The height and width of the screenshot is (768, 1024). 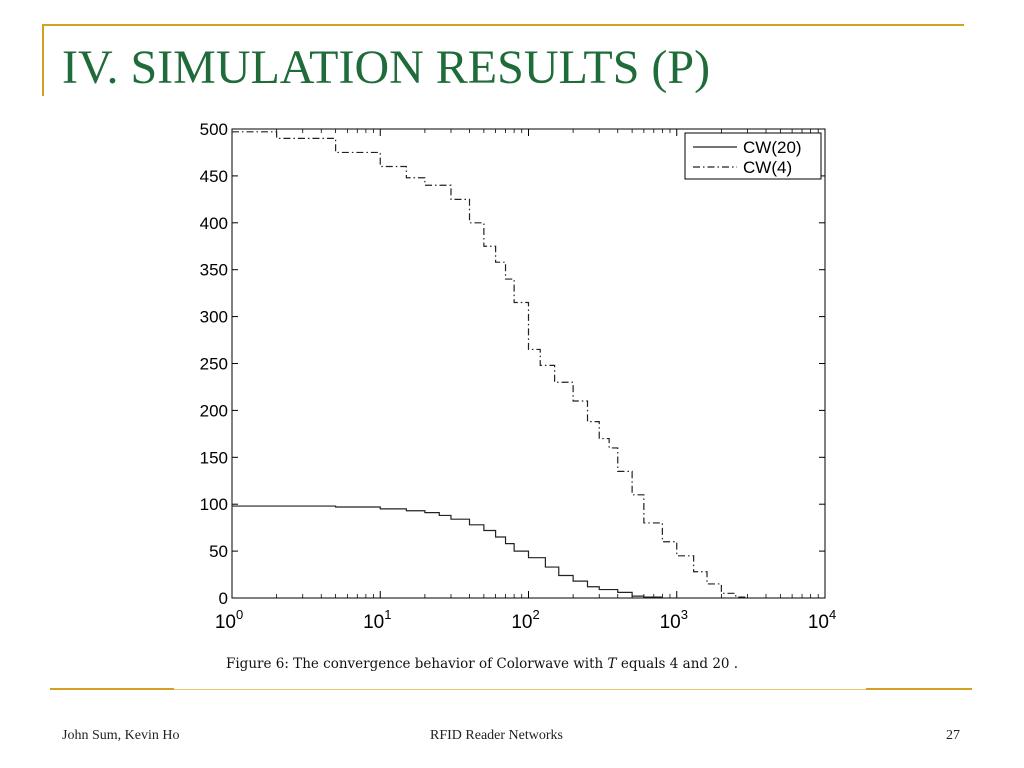 What do you see at coordinates (822, 620) in the screenshot?
I see `x-tick-label: 10⁴` at bounding box center [822, 620].